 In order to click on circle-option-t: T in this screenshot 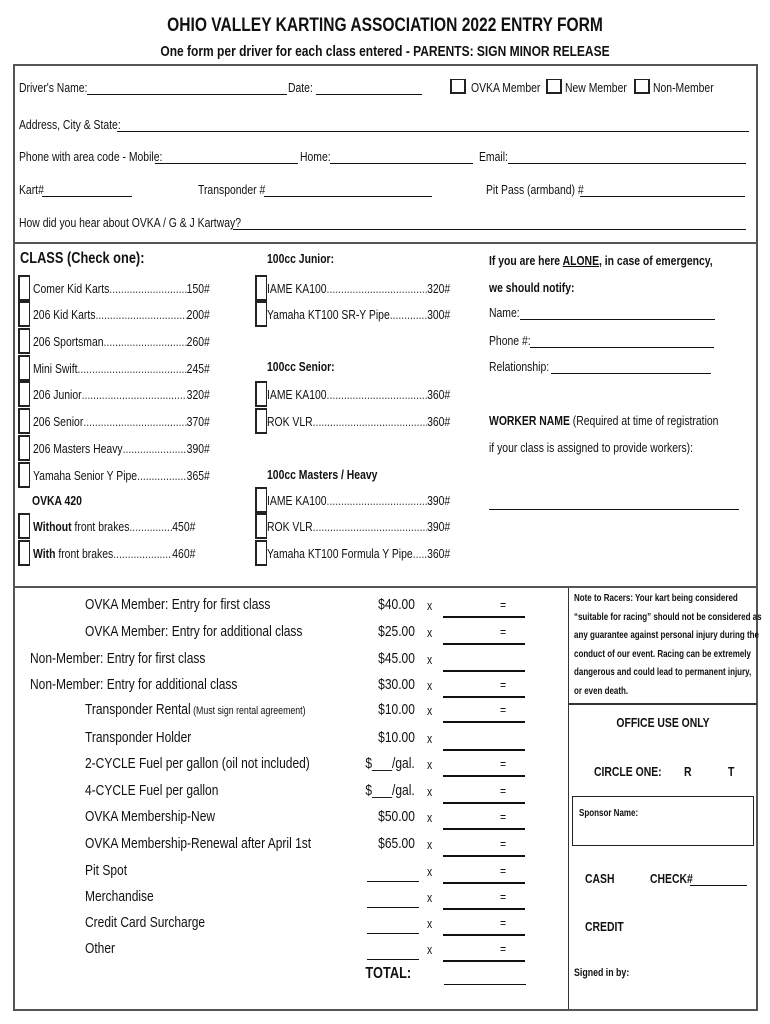, I will do `click(731, 771)`.